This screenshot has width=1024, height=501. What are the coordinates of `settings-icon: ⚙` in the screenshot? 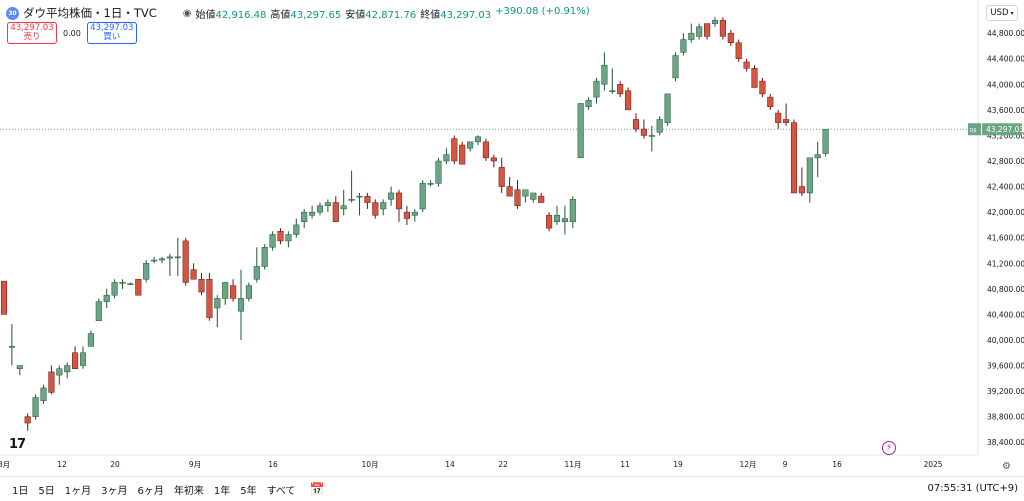 It's located at (1006, 466).